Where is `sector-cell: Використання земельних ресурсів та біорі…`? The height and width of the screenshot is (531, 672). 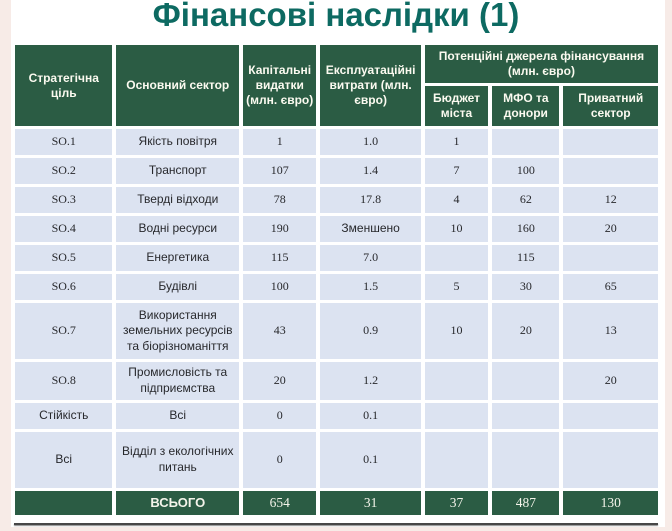
sector-cell: Використання земельних ресурсів та біорі… is located at coordinates (178, 331).